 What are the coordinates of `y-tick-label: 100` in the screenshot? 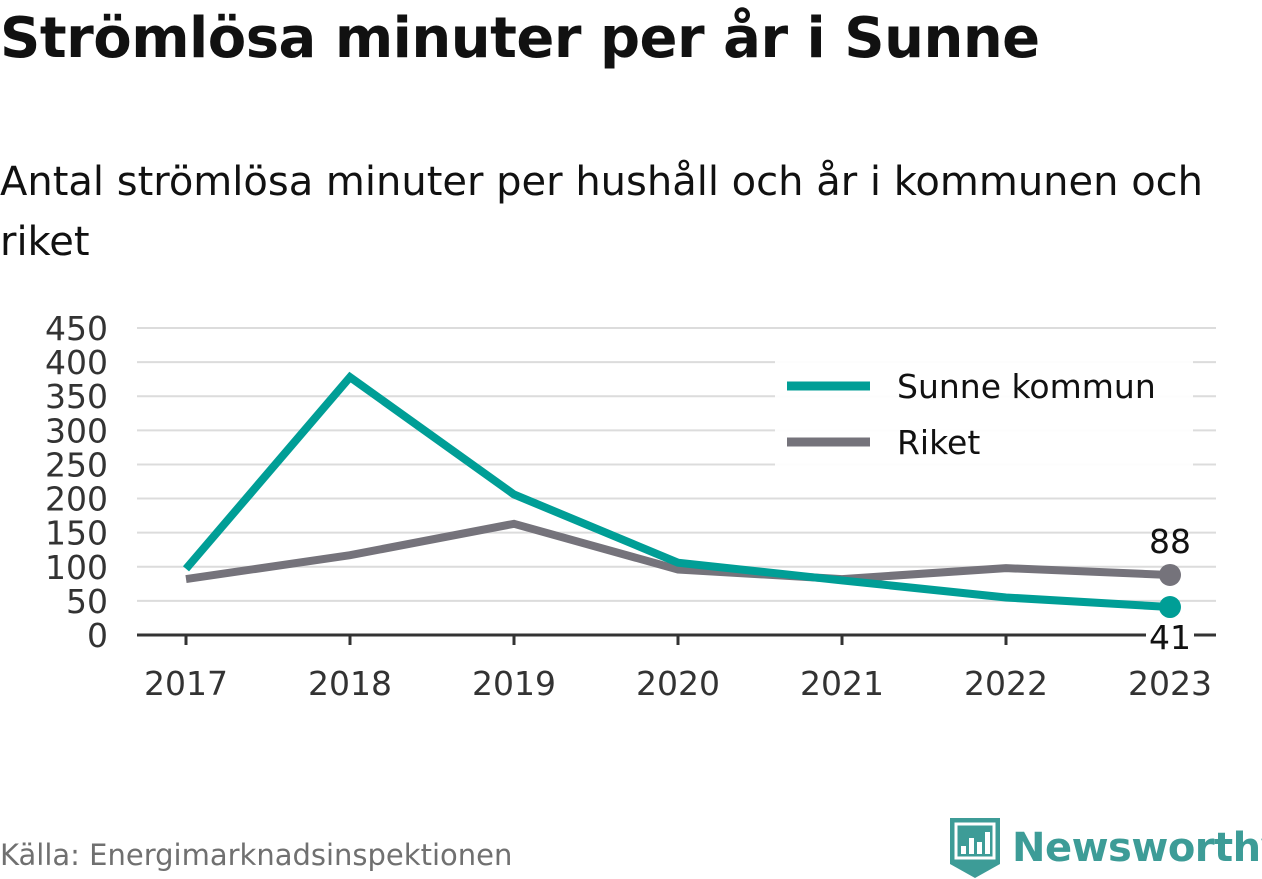 It's located at (76, 567).